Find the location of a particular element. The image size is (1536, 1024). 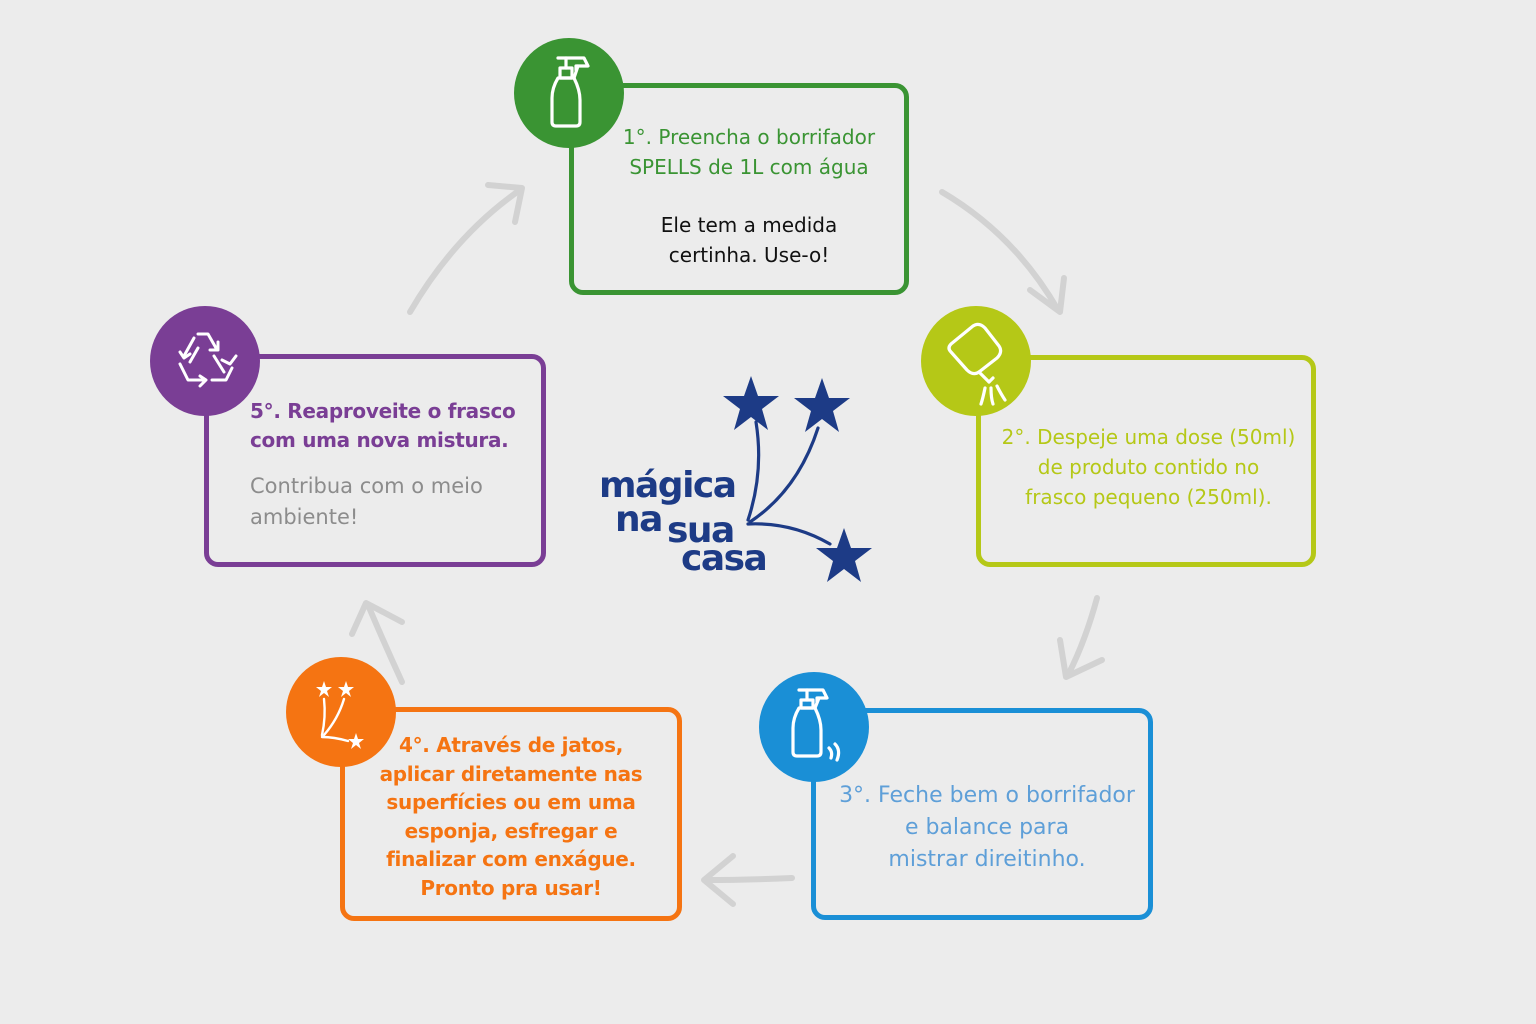

step5-box is located at coordinates (375, 460).